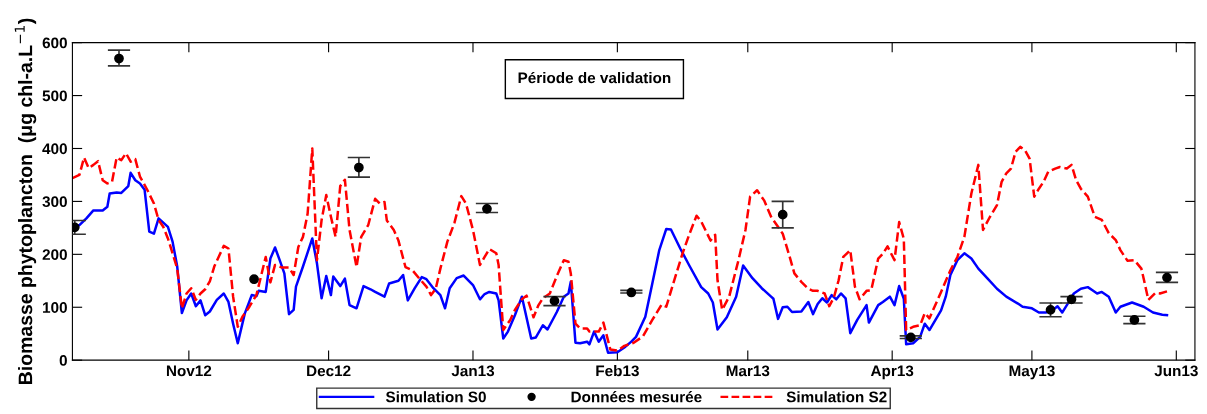 The width and height of the screenshot is (1207, 414). Describe the element at coordinates (617, 371) in the screenshot. I see `x-tick-label: Feb13` at that location.